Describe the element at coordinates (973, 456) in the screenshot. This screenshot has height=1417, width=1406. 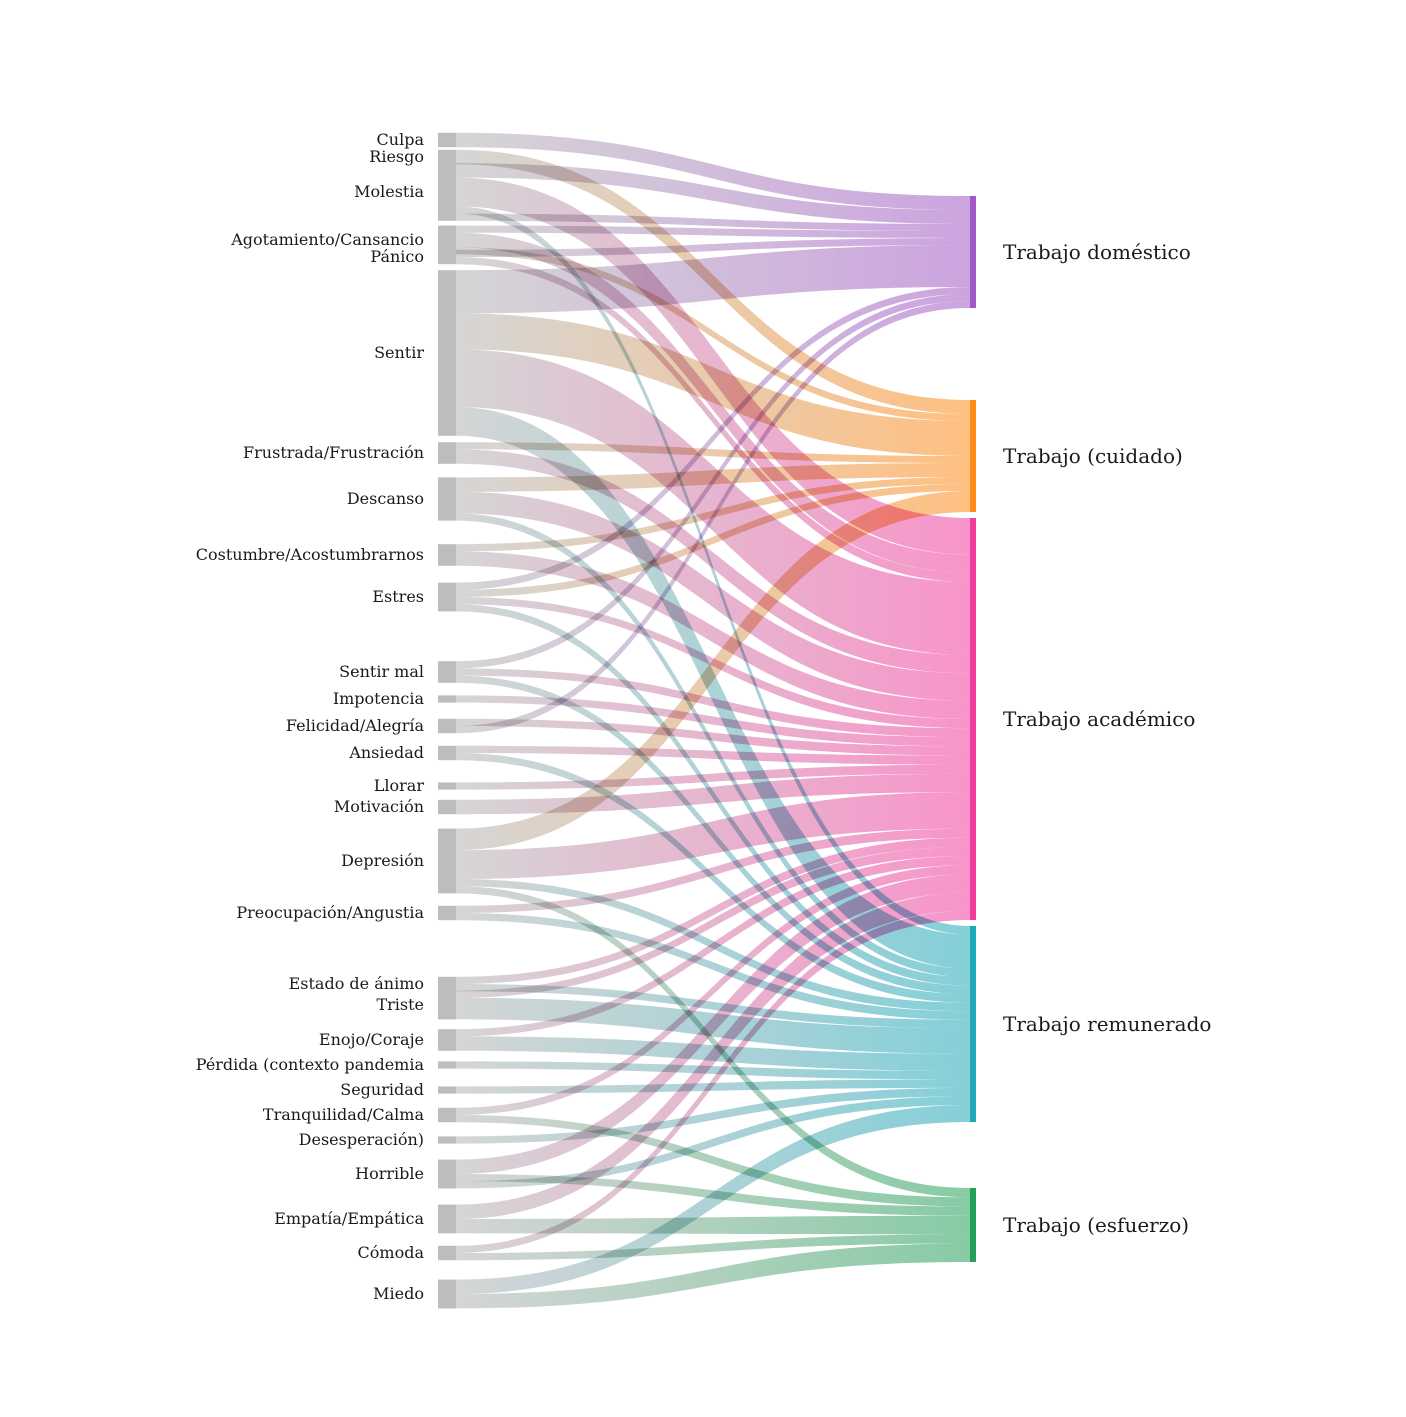
I see `target-node-cuidado` at that location.